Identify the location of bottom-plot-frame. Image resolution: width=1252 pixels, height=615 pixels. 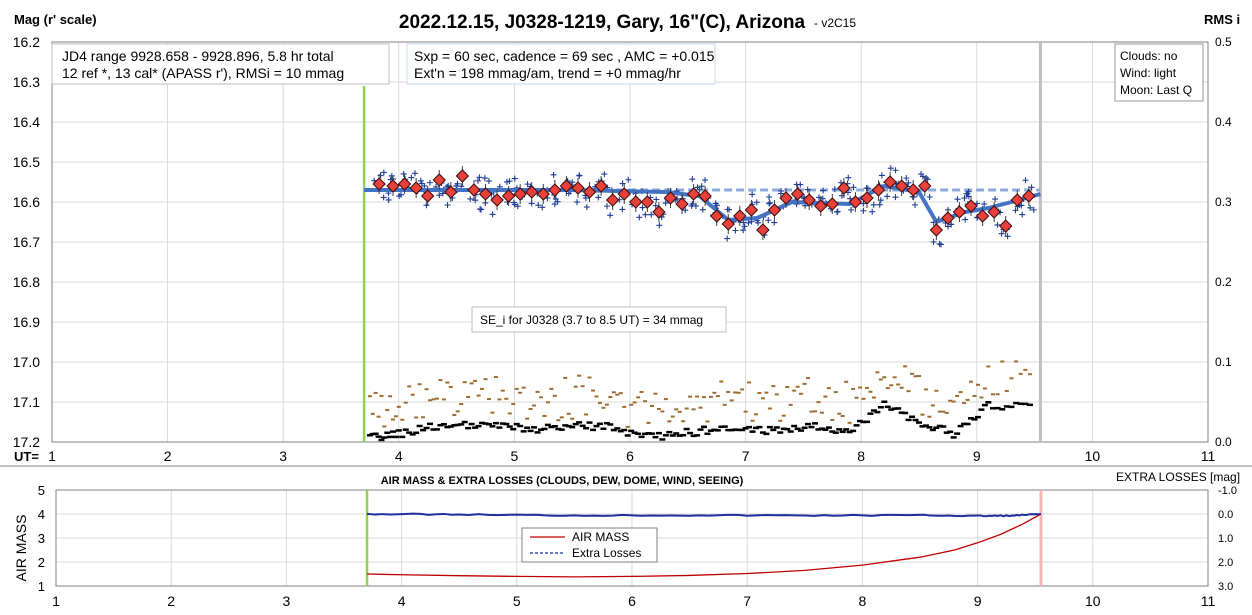
(632, 538).